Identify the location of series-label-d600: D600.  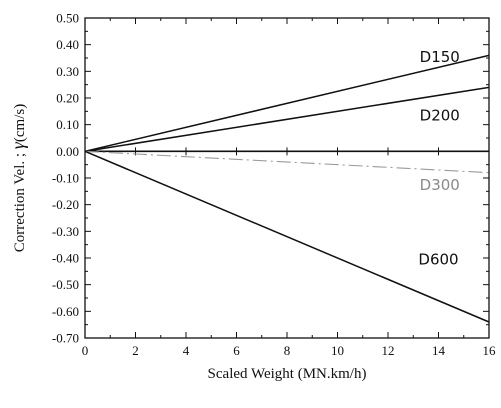
(438, 260).